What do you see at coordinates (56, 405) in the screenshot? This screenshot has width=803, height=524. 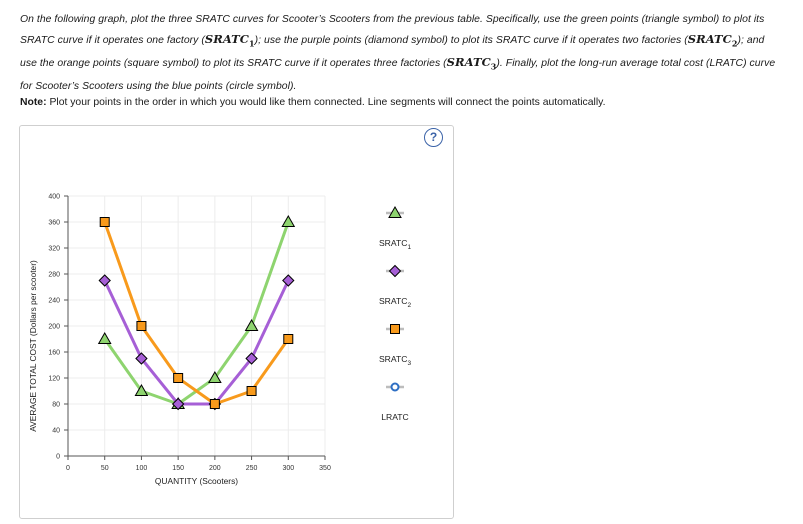 I see `y-tick-label: 80` at bounding box center [56, 405].